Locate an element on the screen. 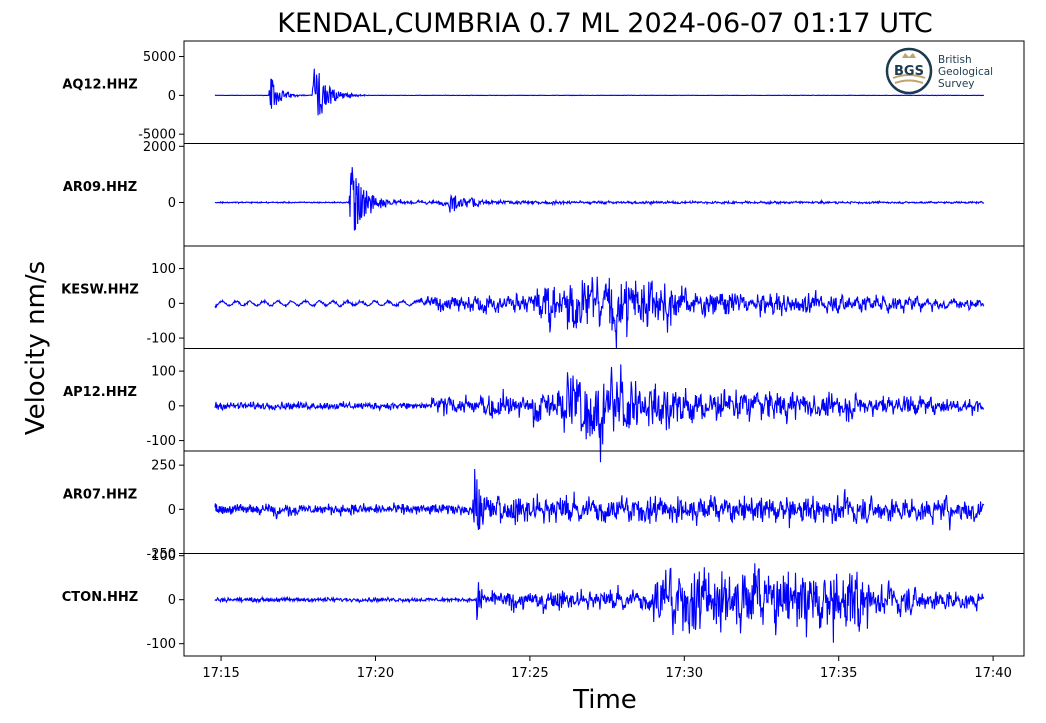 The image size is (1046, 723). x-axis: 17:15 17:20 17:25 17:30 17:35 17:40 is located at coordinates (607, 668).